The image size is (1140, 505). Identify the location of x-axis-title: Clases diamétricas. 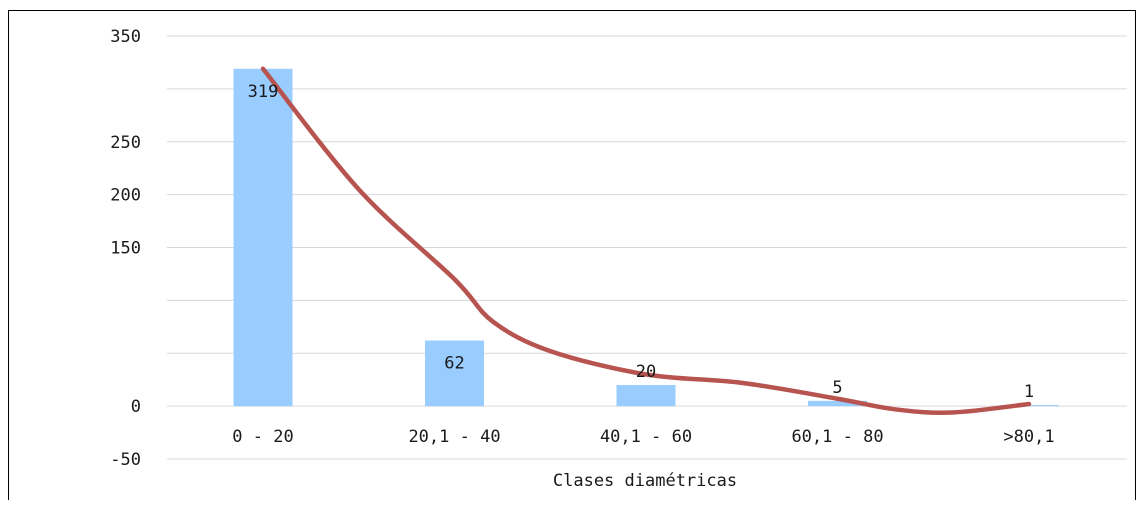
(645, 481).